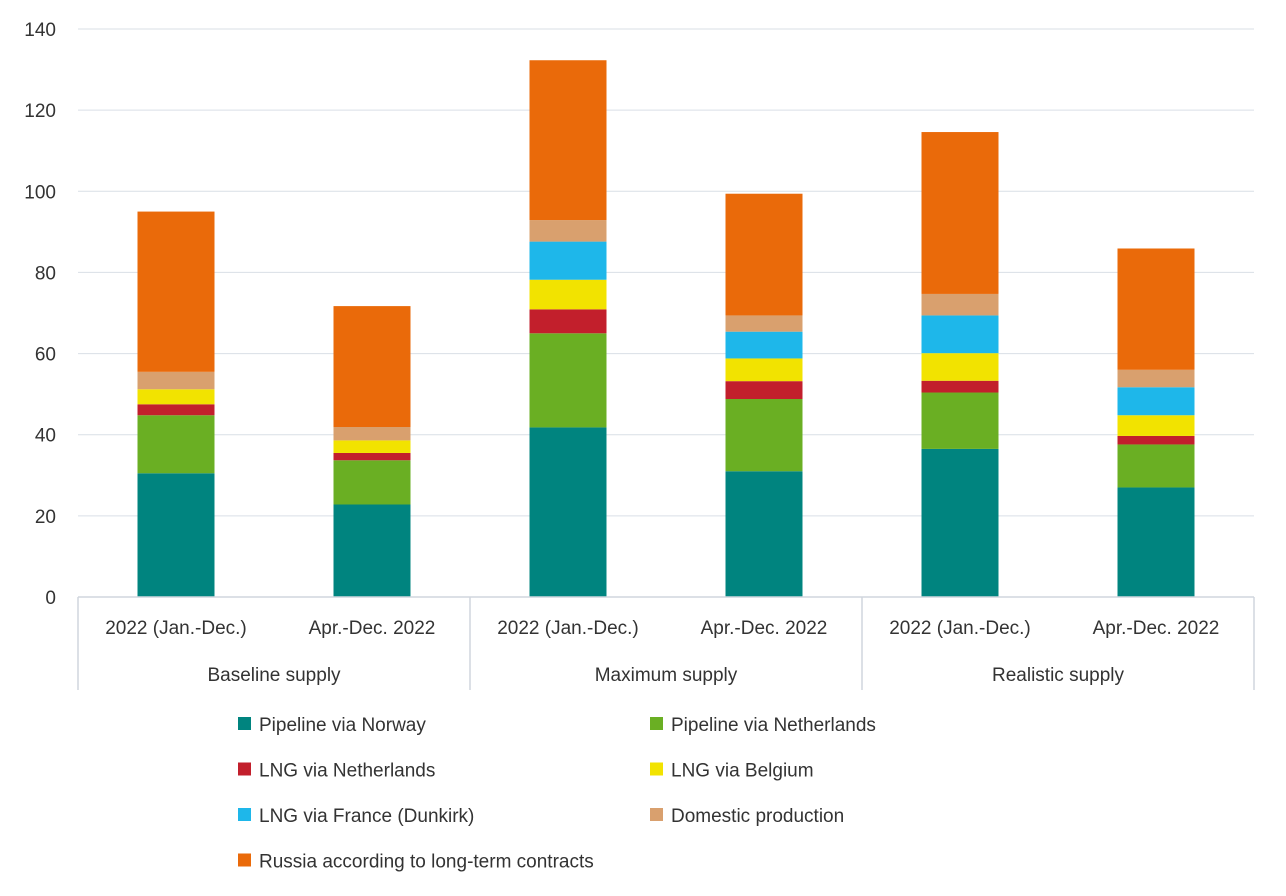  What do you see at coordinates (274, 675) in the screenshot?
I see `x-group-label: Baseline supply` at bounding box center [274, 675].